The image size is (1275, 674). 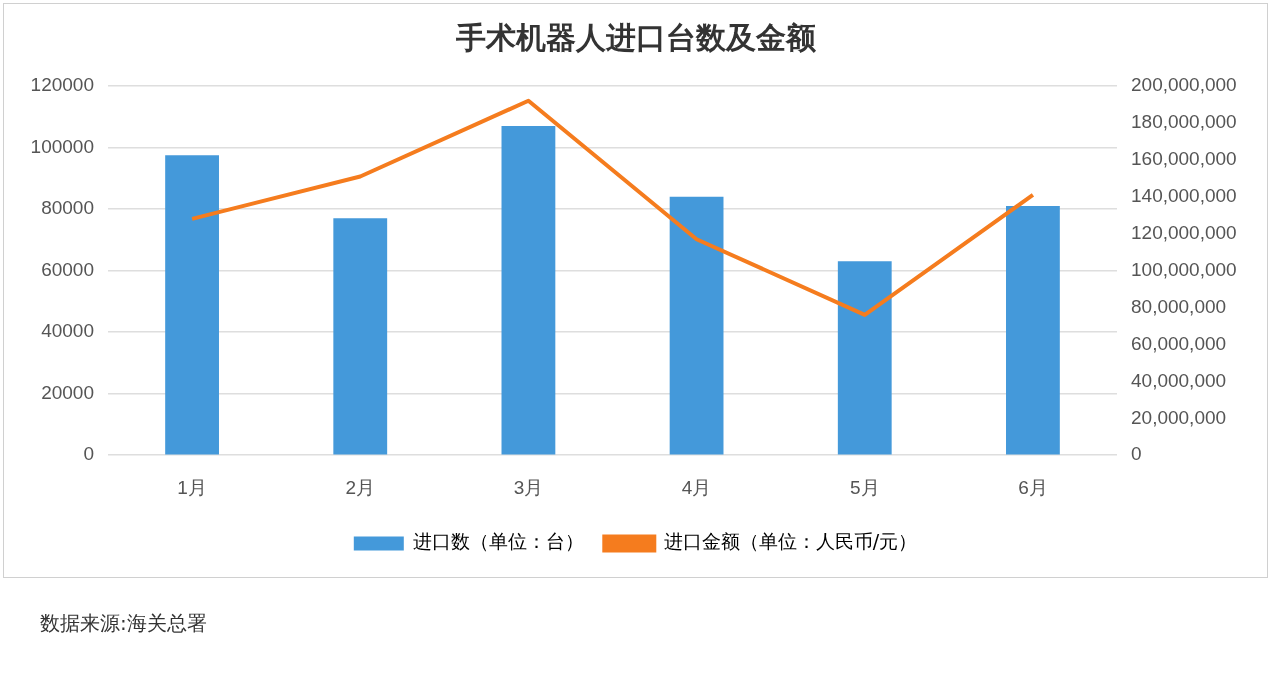 I want to click on x-tick-label: 2月, so click(x=360, y=487).